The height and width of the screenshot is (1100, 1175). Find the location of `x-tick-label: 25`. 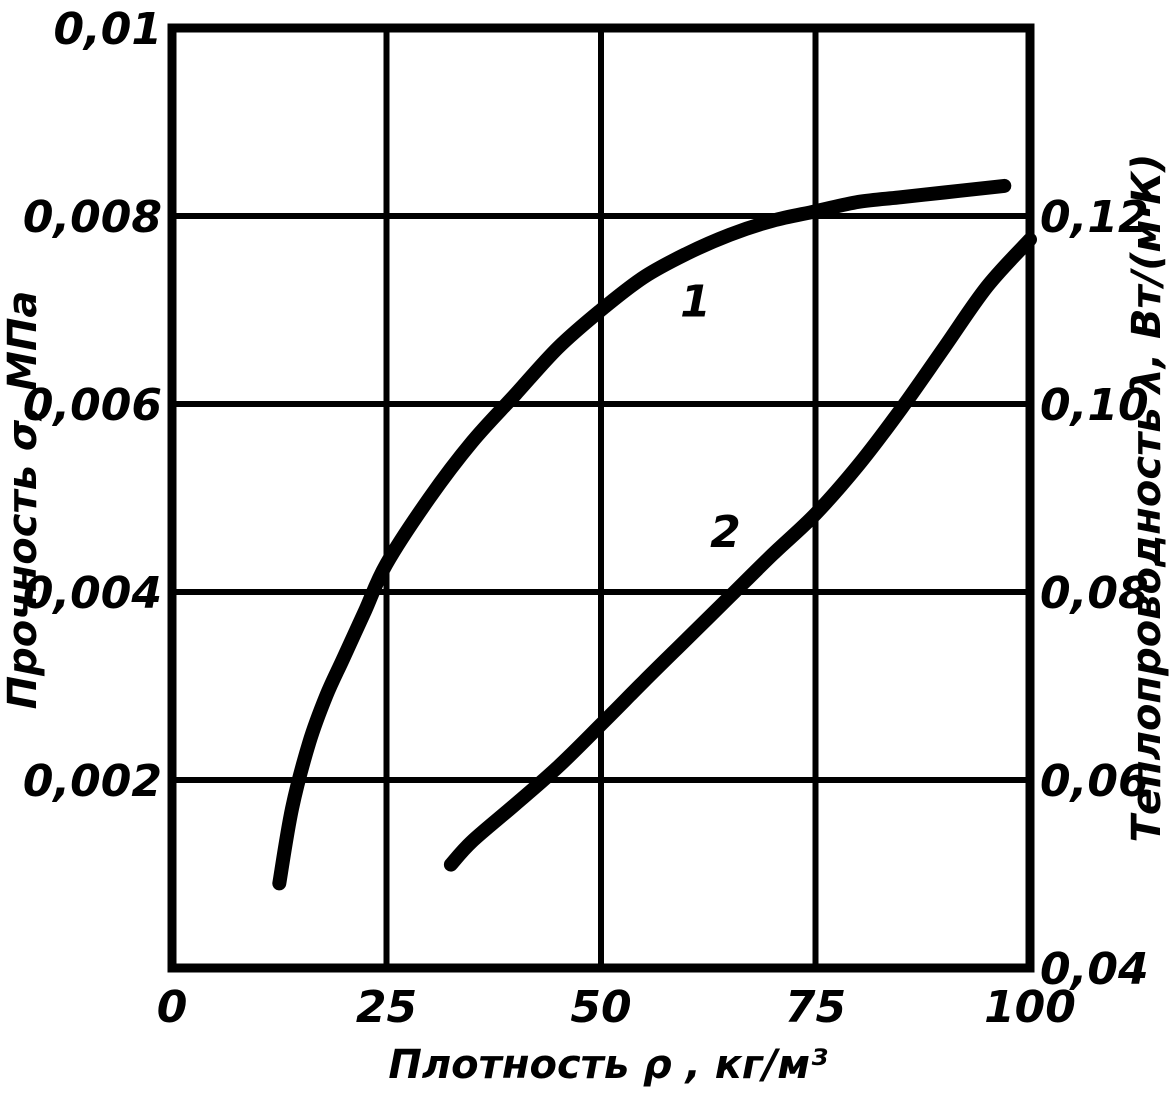

x-tick-label: 25 is located at coordinates (386, 1007).